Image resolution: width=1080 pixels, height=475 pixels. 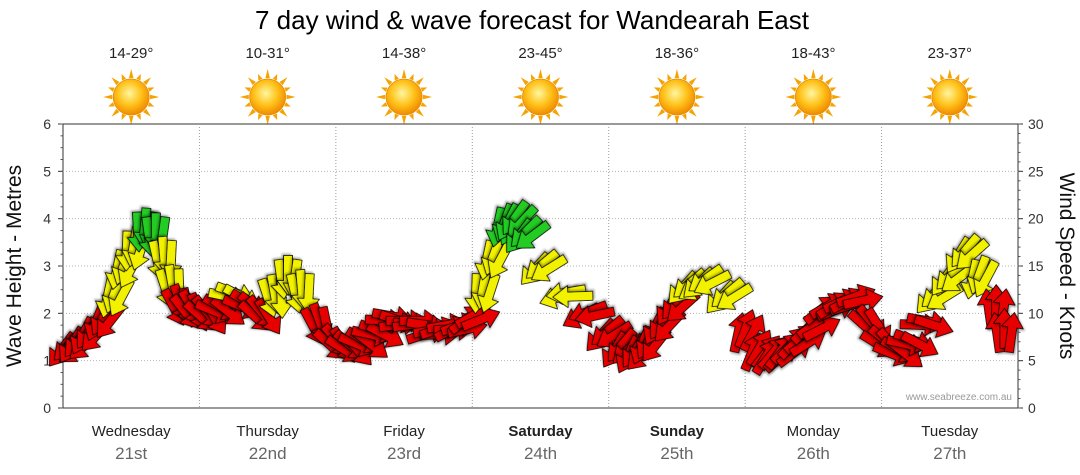 What do you see at coordinates (950, 53) in the screenshot?
I see `temp-label-6: 23-37°` at bounding box center [950, 53].